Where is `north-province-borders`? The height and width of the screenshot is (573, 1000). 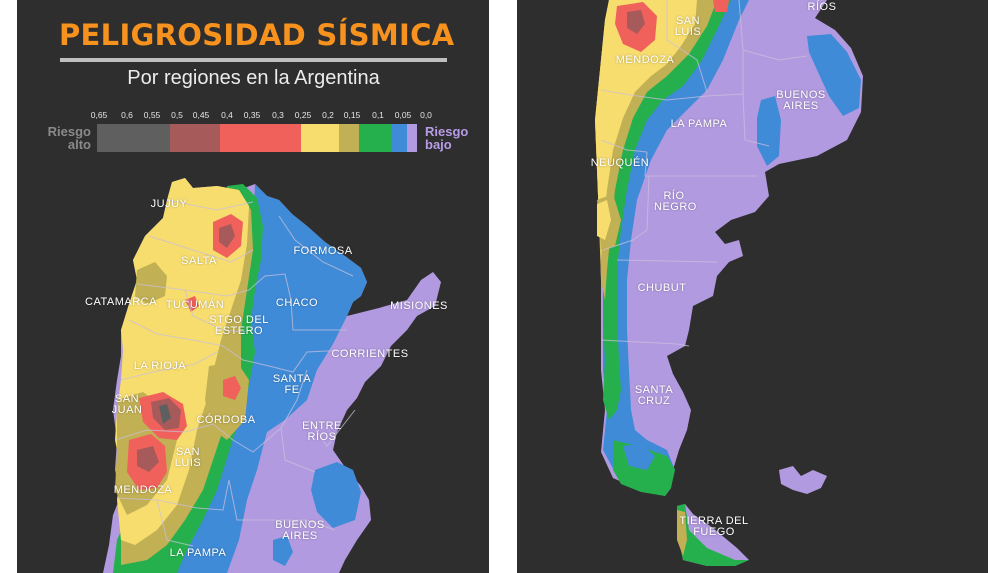 north-province-borders is located at coordinates (235, 373).